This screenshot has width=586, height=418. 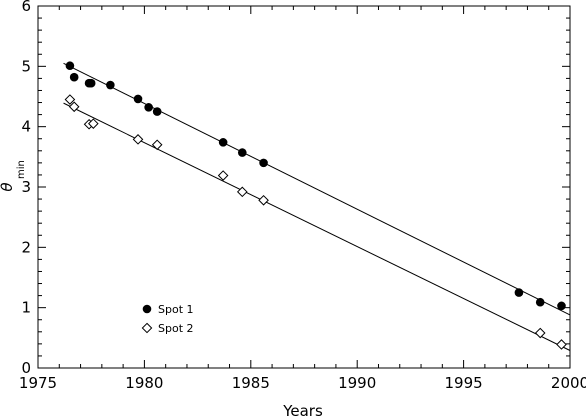 I want to click on y-tick-label: 5, so click(x=26, y=66).